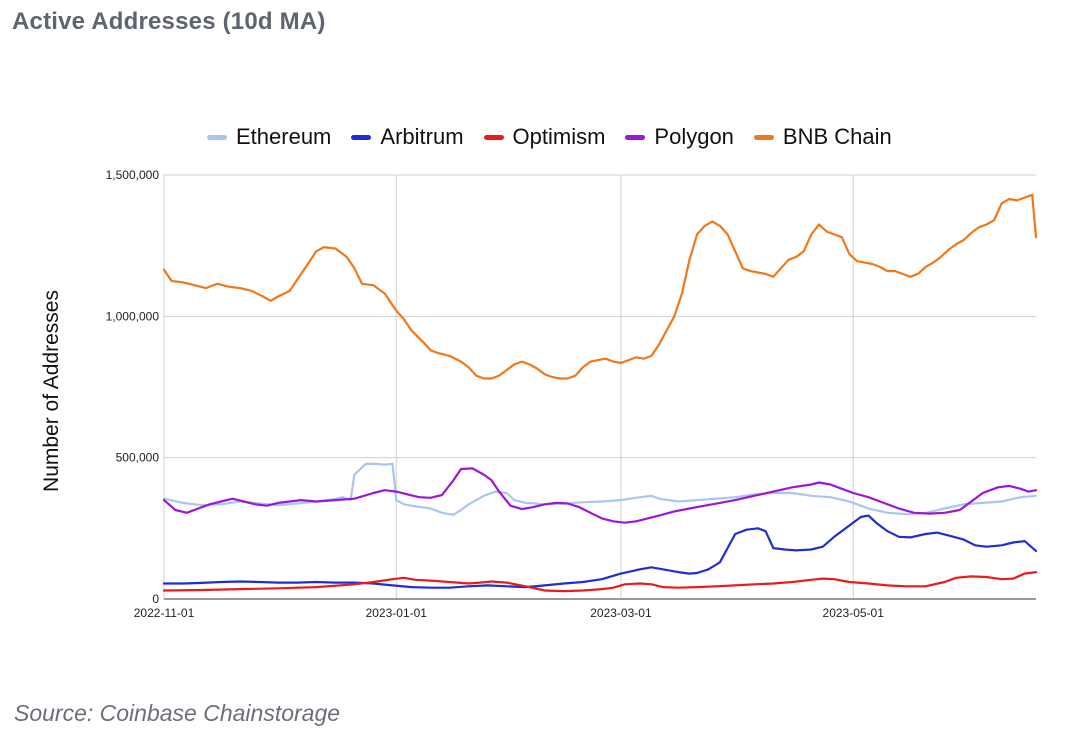 This screenshot has width=1066, height=734. Describe the element at coordinates (133, 316) in the screenshot. I see `y-tick-label: 1,000,000` at that location.